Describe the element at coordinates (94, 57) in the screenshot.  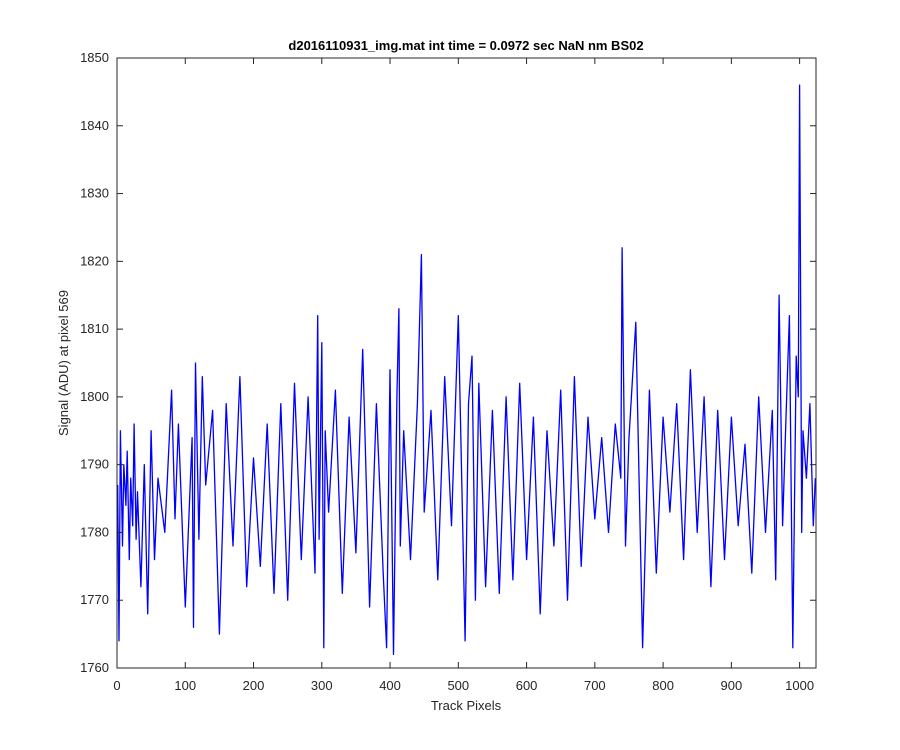
I see `y-tick-label: 1850` at that location.